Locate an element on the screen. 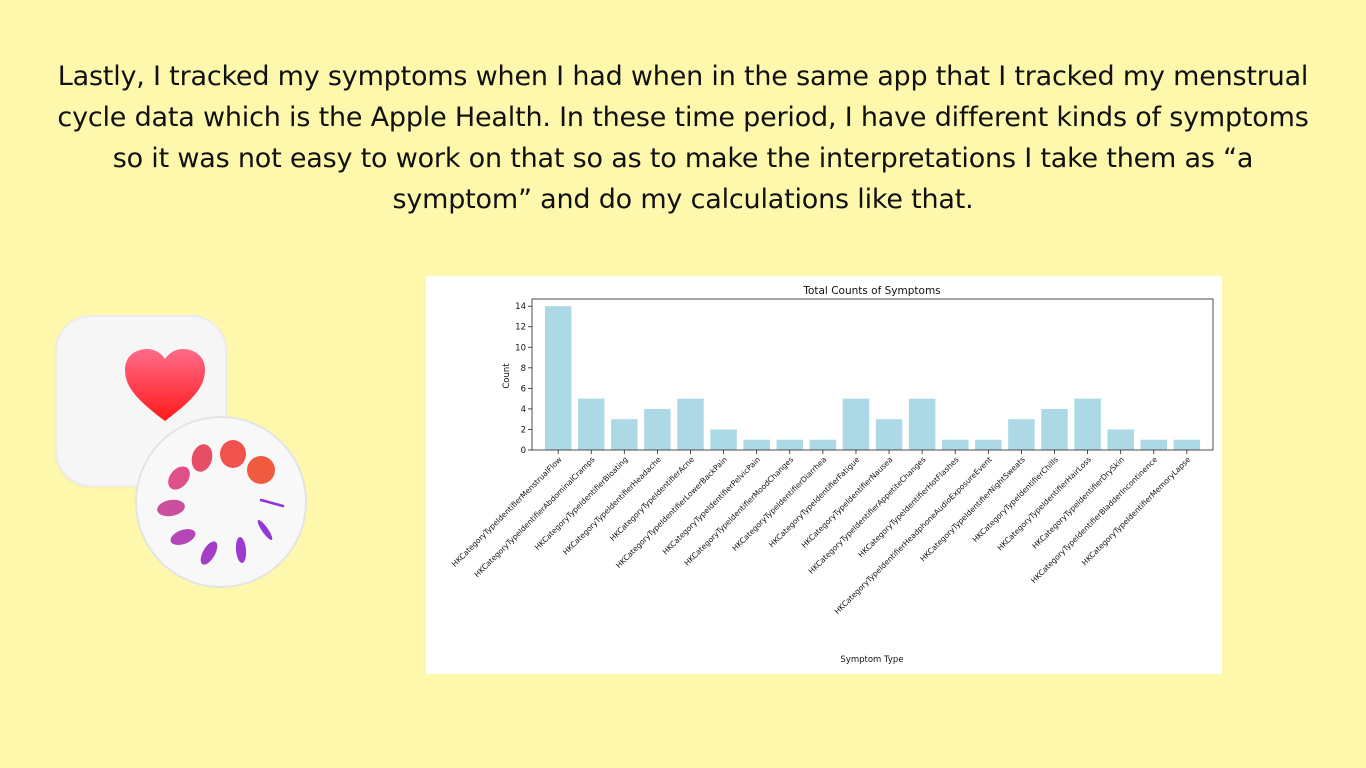  y-axis-label: Count is located at coordinates (507, 376).